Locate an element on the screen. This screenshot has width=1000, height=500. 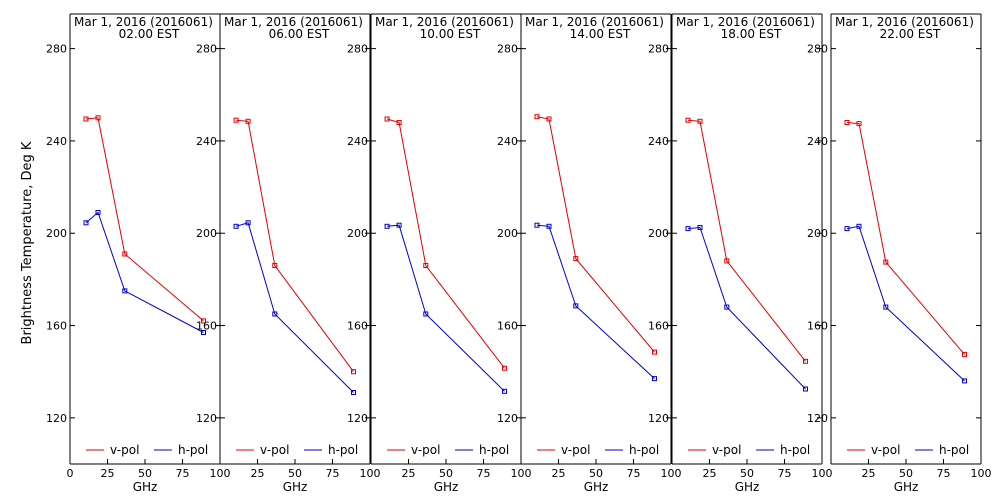
y-axis-label: Brightness Temperature, Deg K is located at coordinates (27, 242).